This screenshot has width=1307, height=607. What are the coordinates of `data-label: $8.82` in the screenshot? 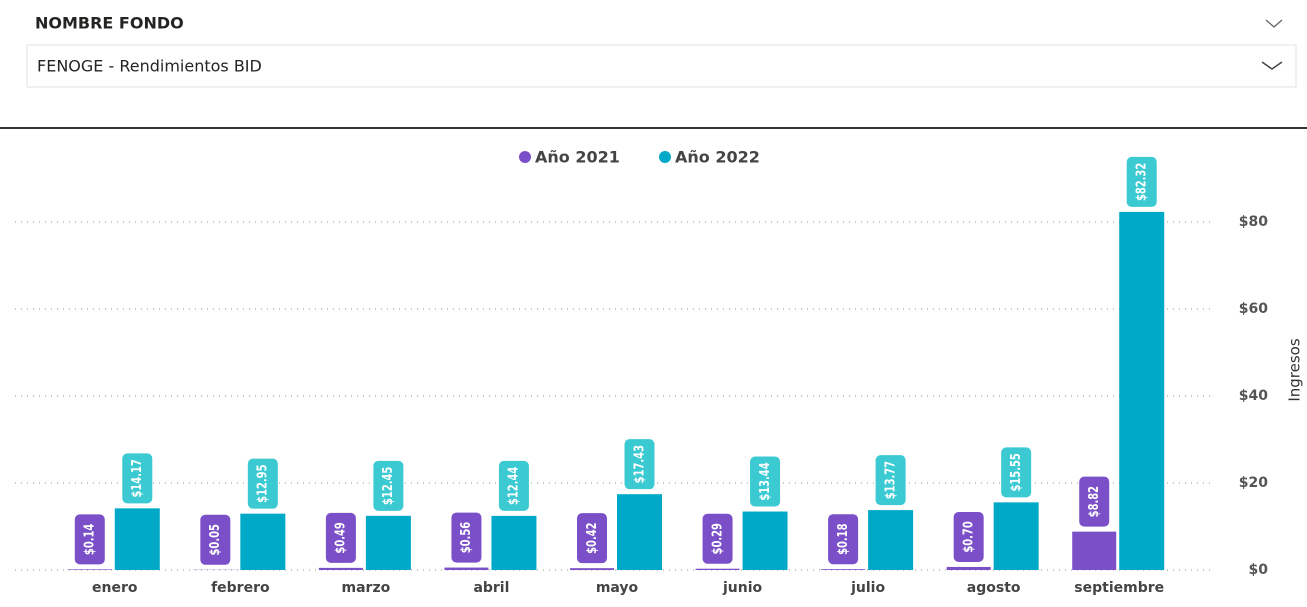 It's located at (1093, 501).